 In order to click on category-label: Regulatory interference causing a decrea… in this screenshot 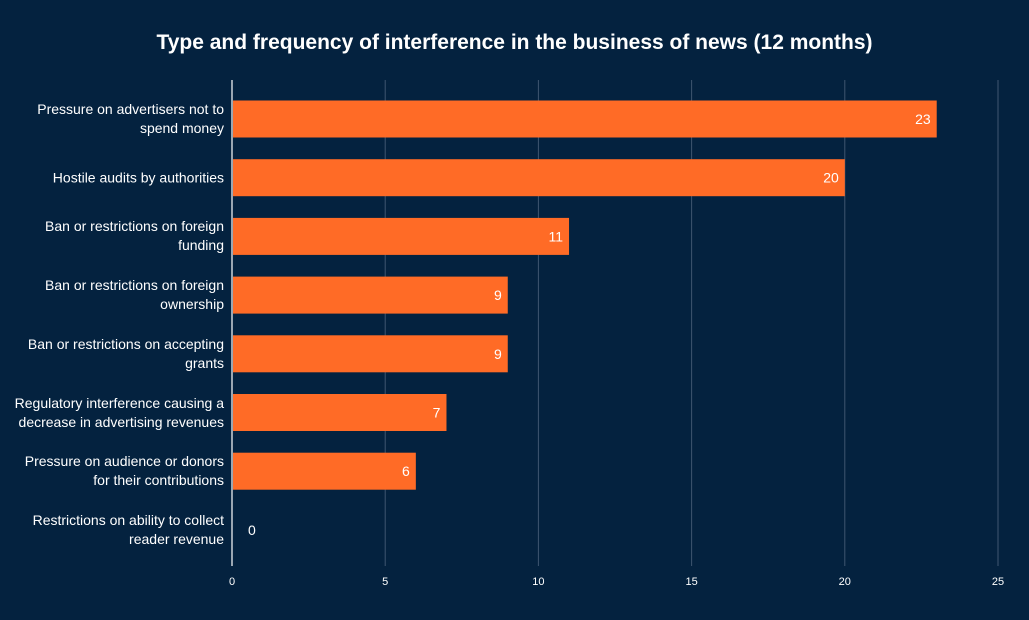, I will do `click(119, 412)`.